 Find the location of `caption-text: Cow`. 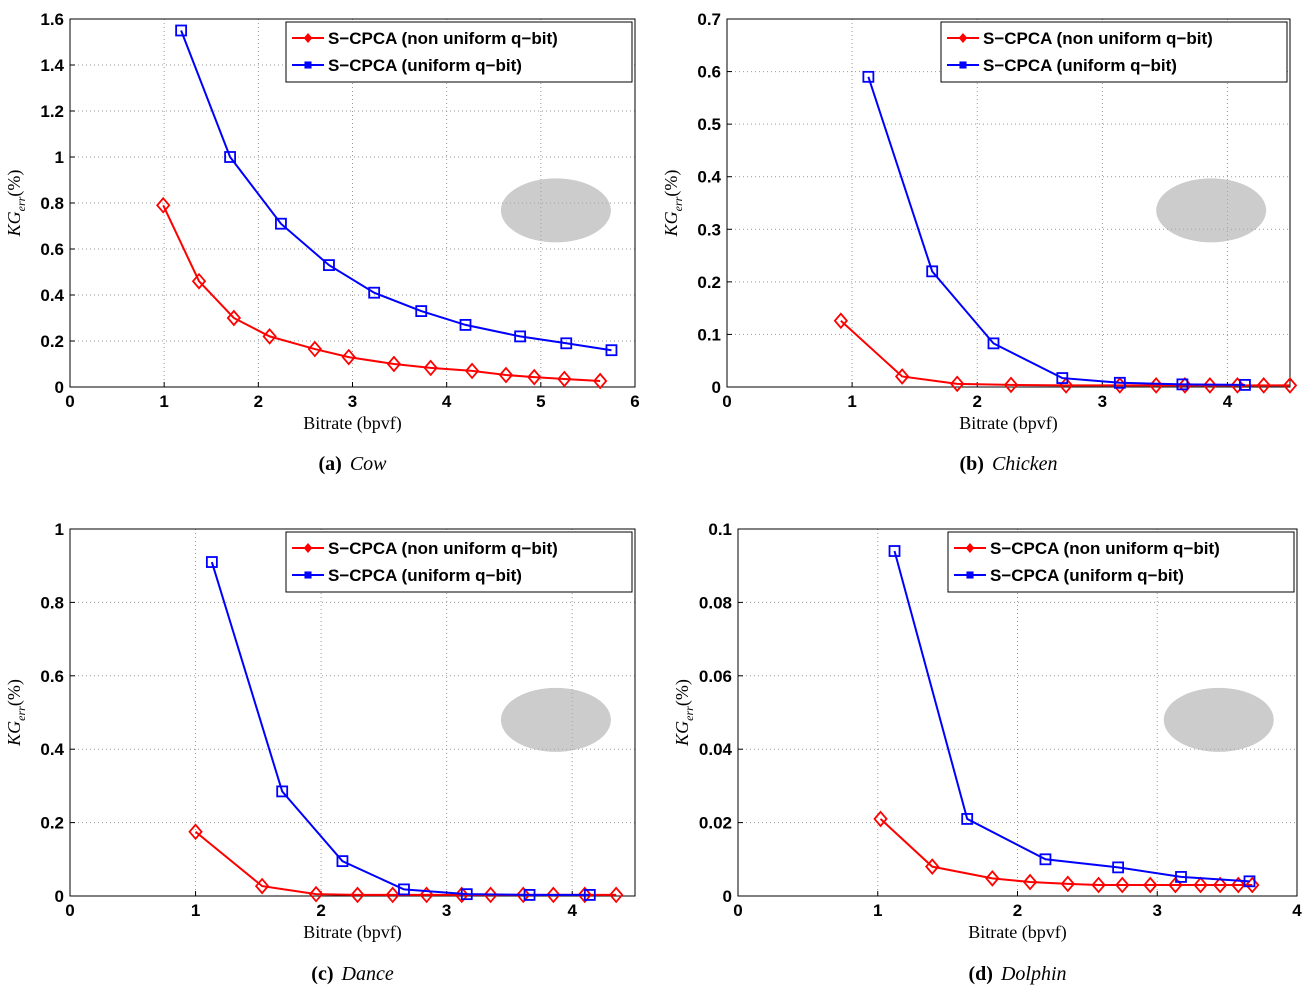

caption-text: Cow is located at coordinates (368, 464).